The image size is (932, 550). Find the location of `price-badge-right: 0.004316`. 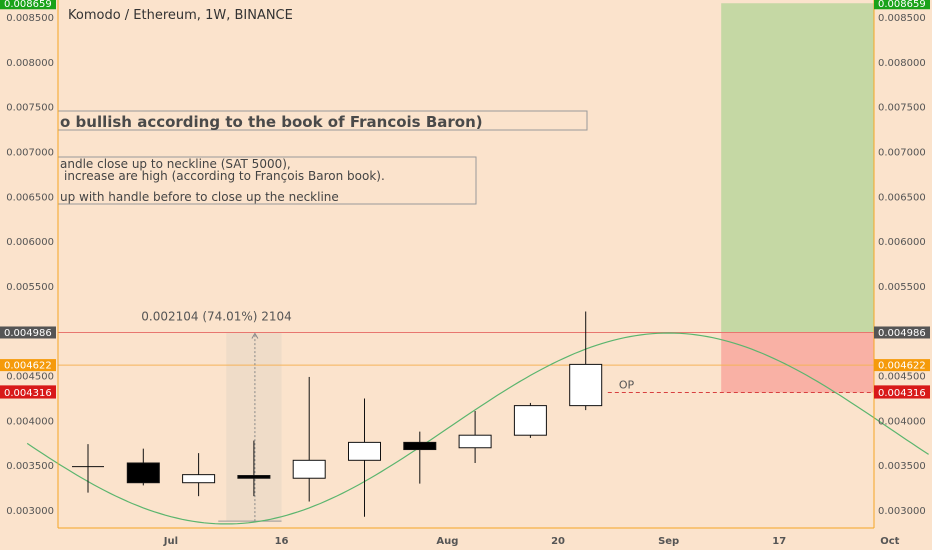

price-badge-right: 0.004316 is located at coordinates (902, 392).